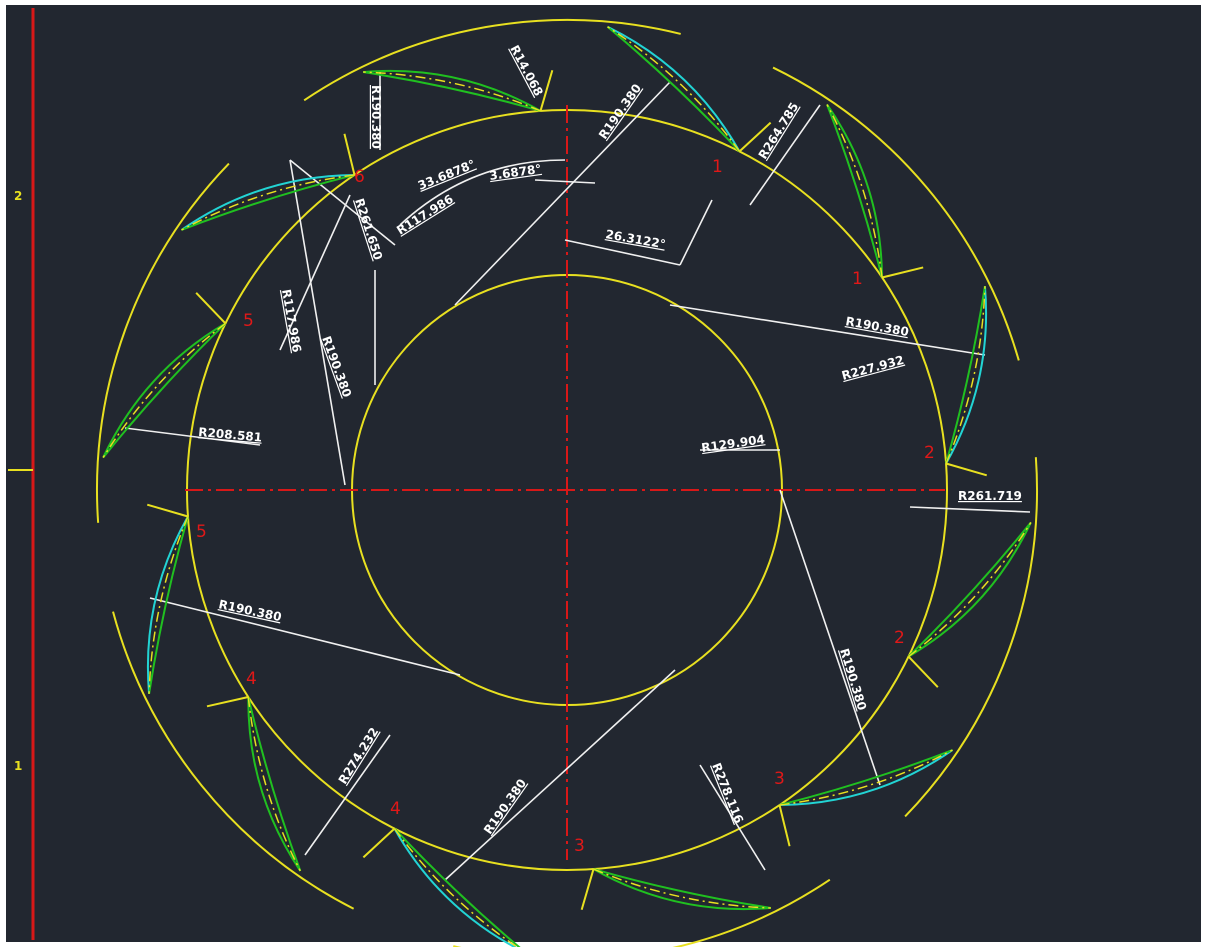  Describe the element at coordinates (359, 177) in the screenshot. I see `blade-number: 6` at that location.